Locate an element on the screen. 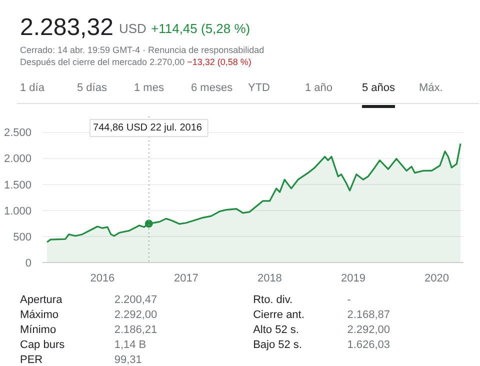 Image resolution: width=480 pixels, height=366 pixels. text: Máx. is located at coordinates (431, 88).